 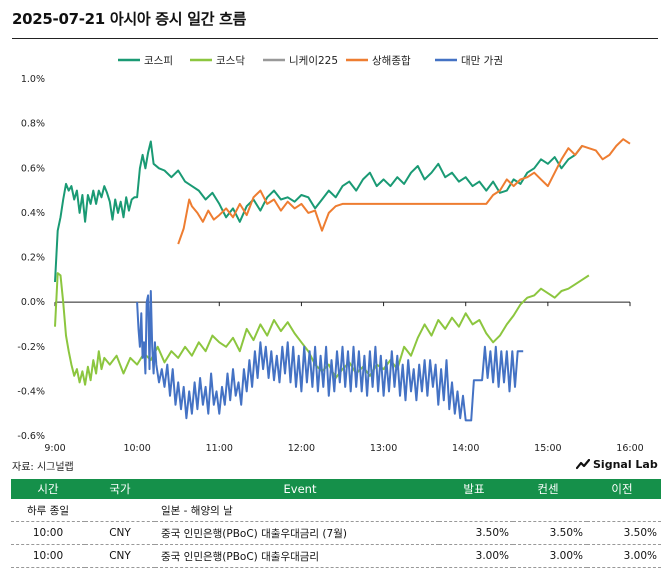 I want to click on cell-previous, so click(x=624, y=510).